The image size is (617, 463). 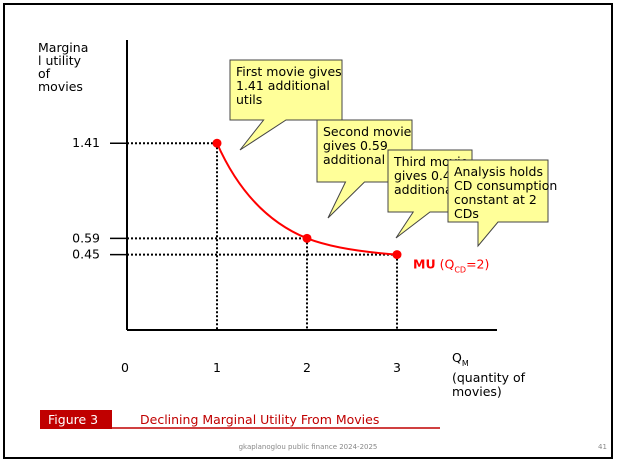 I want to click on y-axis-label: l utility, so click(x=60, y=60).